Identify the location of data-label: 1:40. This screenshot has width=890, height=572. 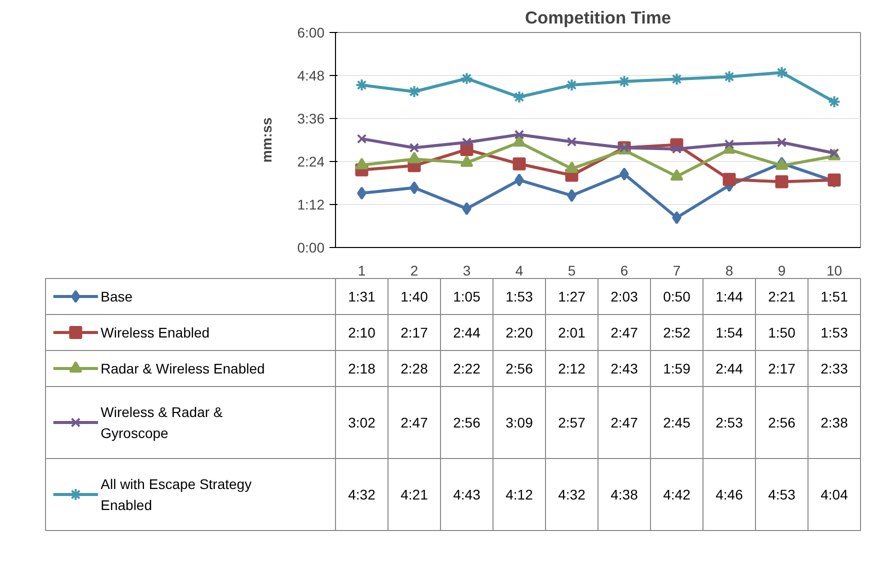
(414, 296).